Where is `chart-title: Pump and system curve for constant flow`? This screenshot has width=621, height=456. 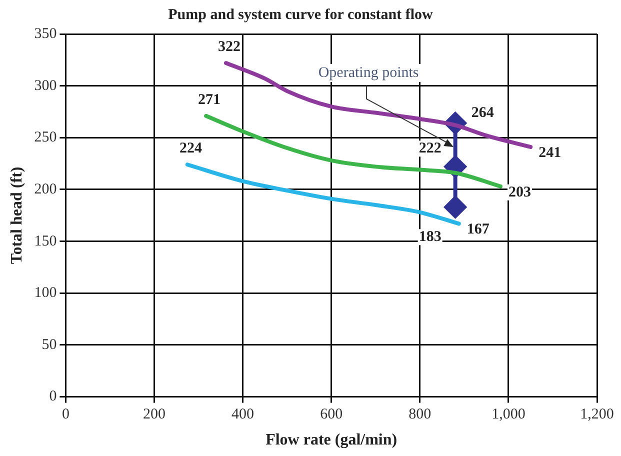 chart-title: Pump and system curve for constant flow is located at coordinates (301, 14).